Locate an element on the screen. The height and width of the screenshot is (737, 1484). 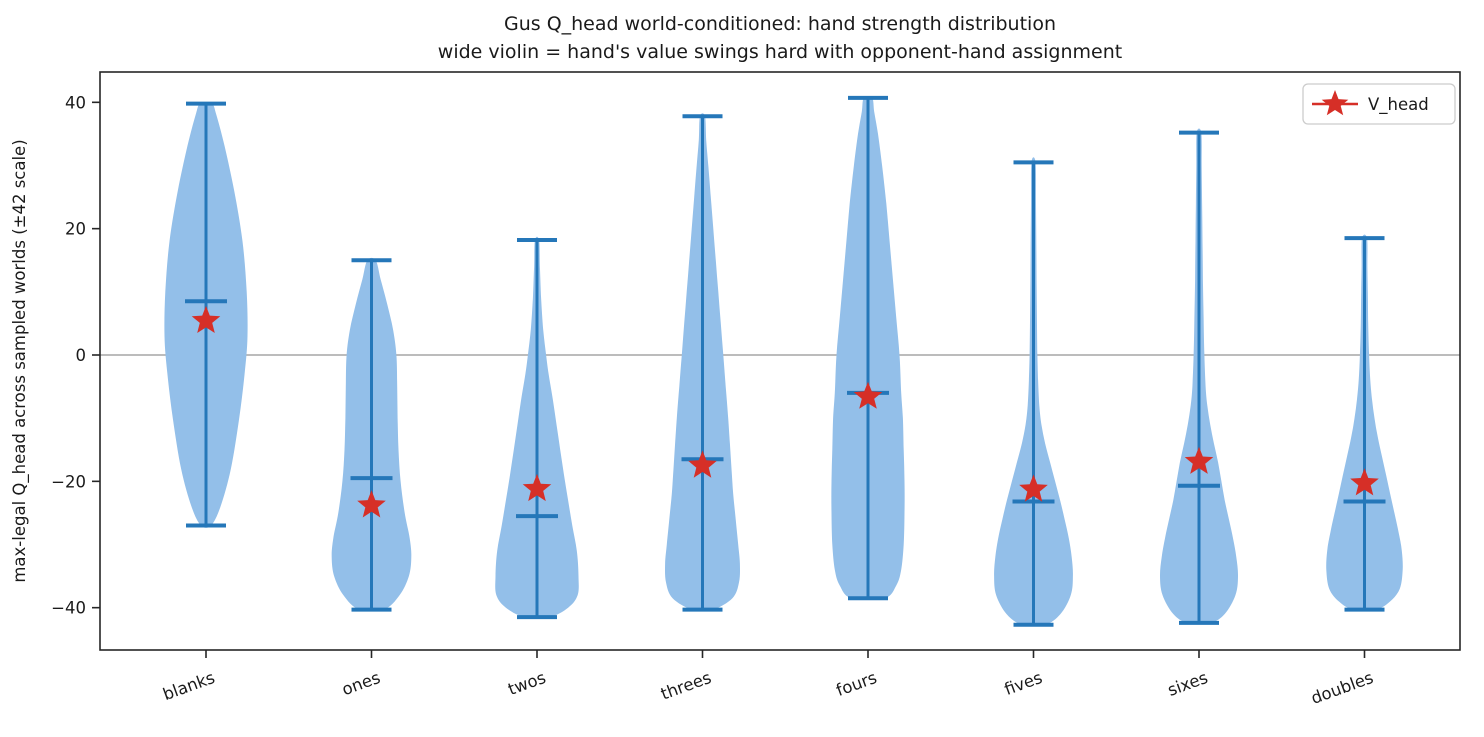
legend: V_head is located at coordinates (1379, 104).